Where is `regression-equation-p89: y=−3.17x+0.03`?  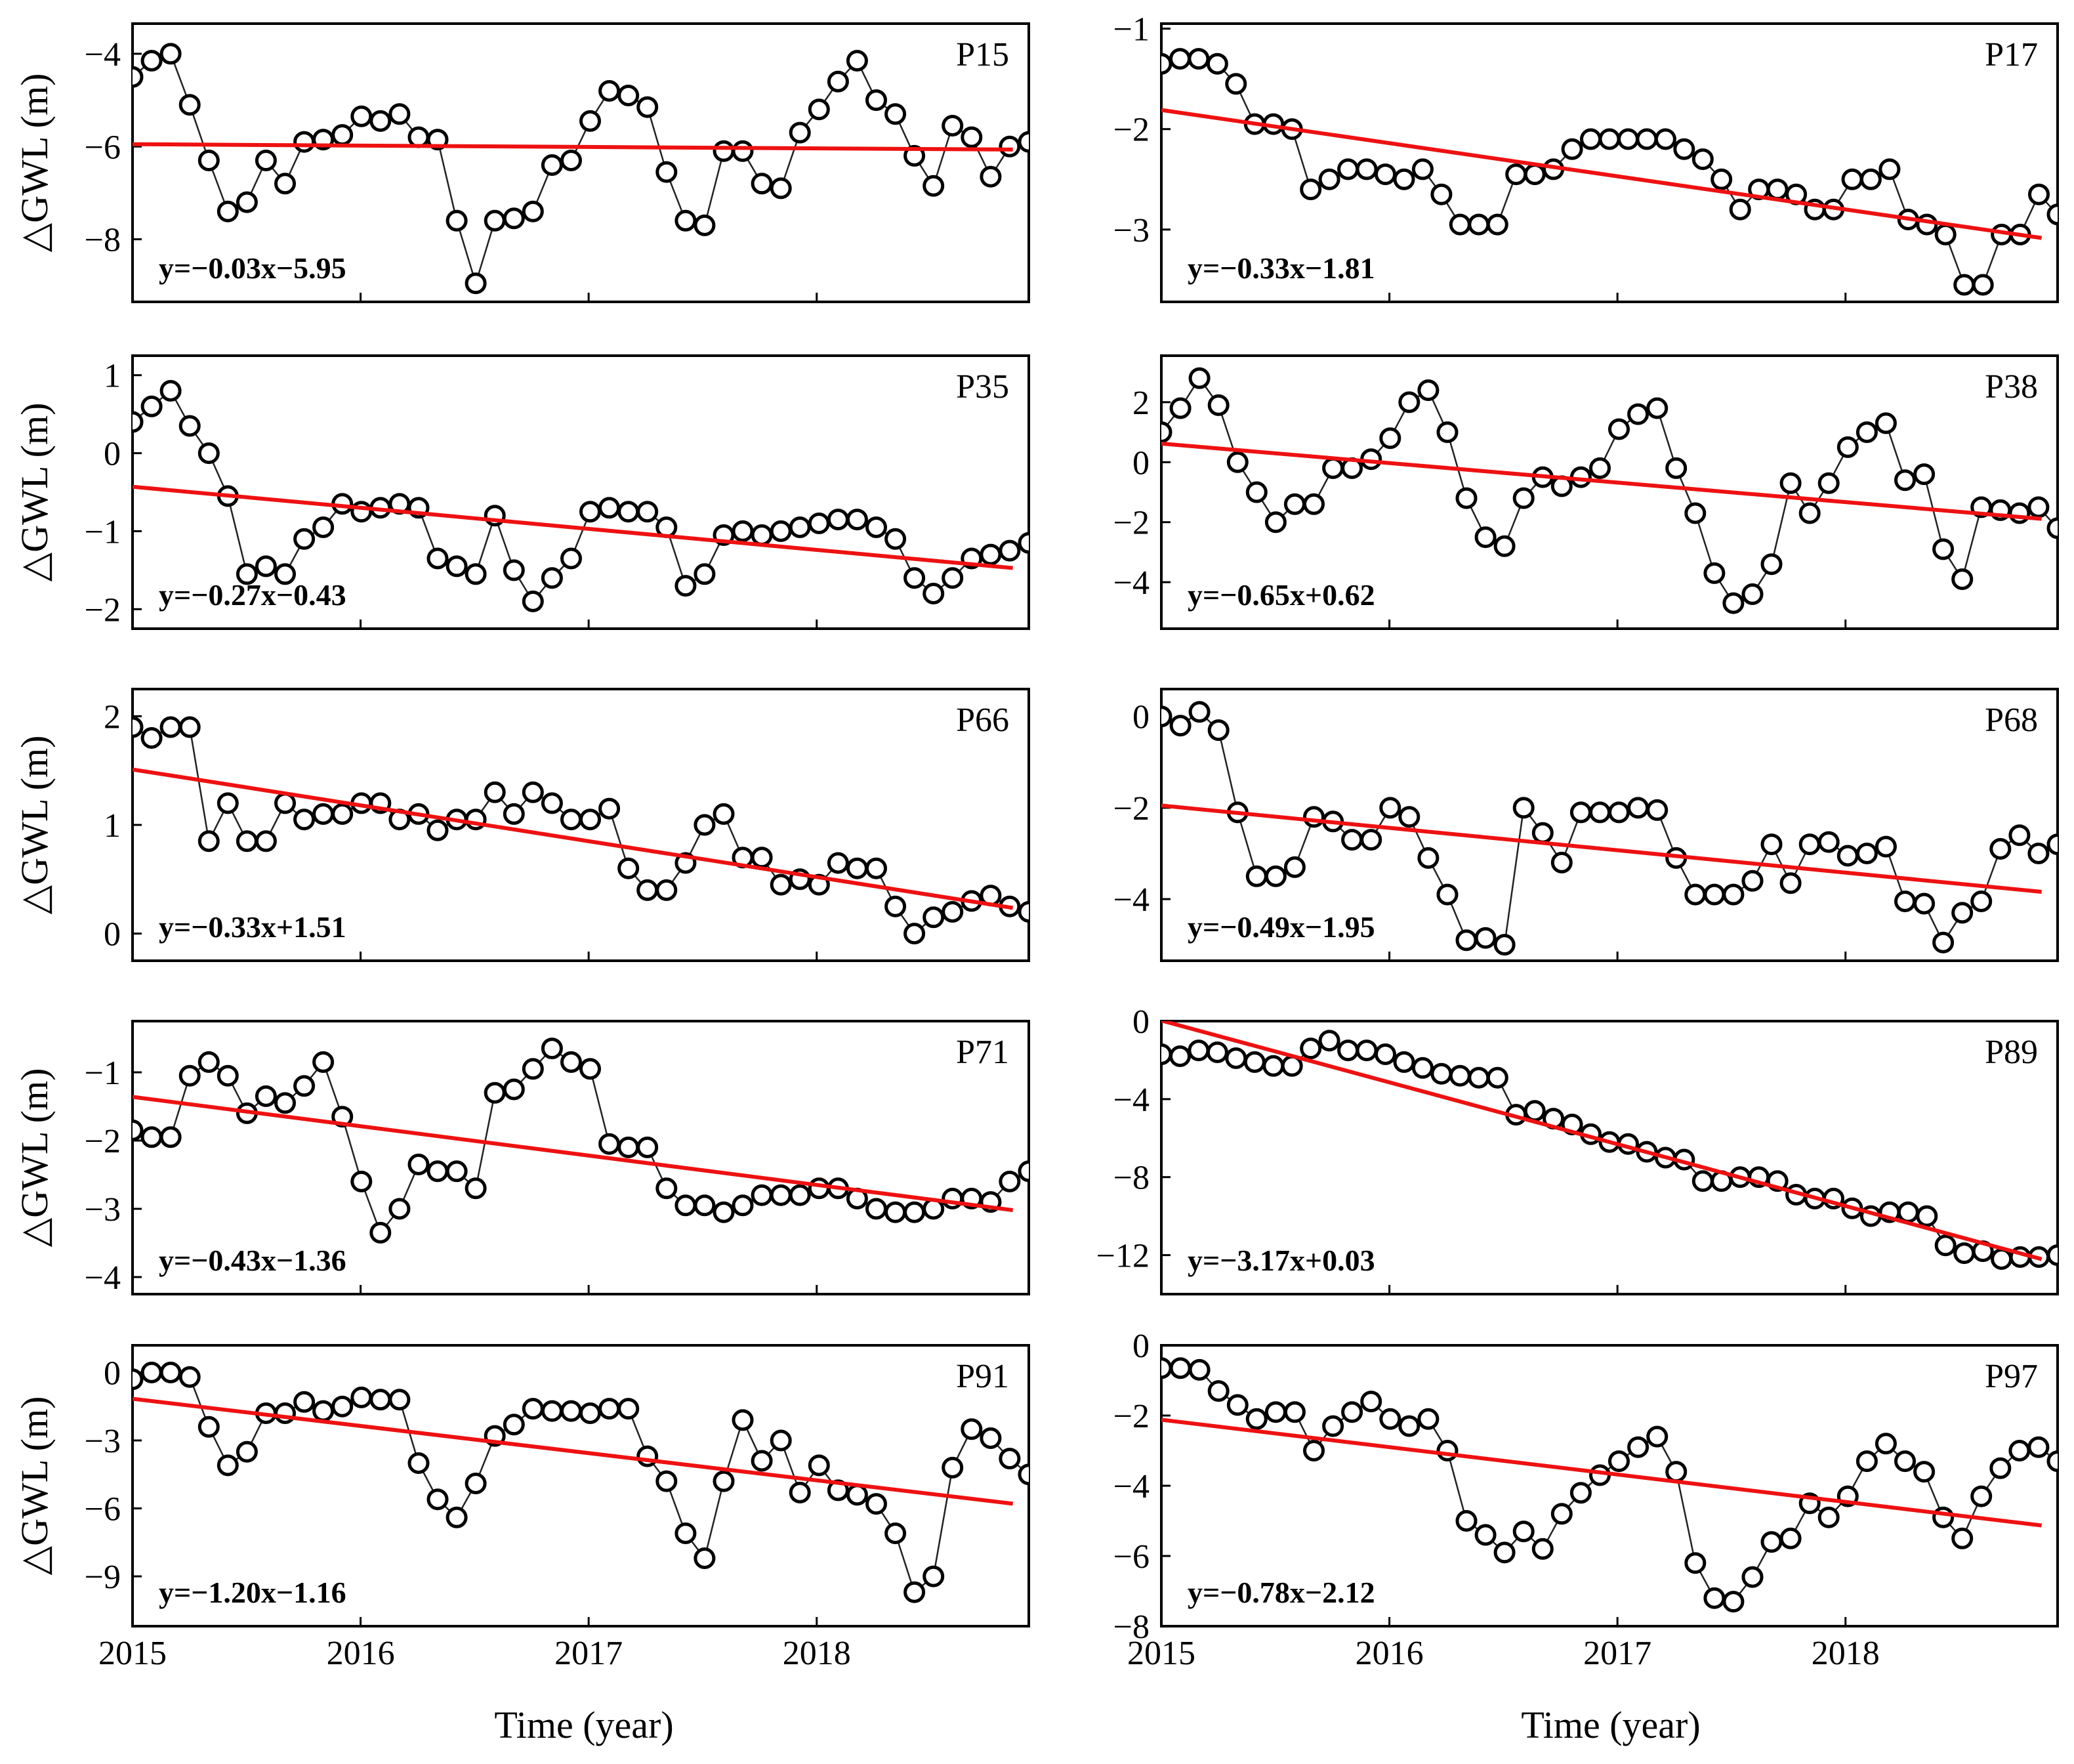 regression-equation-p89: y=−3.17x+0.03 is located at coordinates (1281, 1260).